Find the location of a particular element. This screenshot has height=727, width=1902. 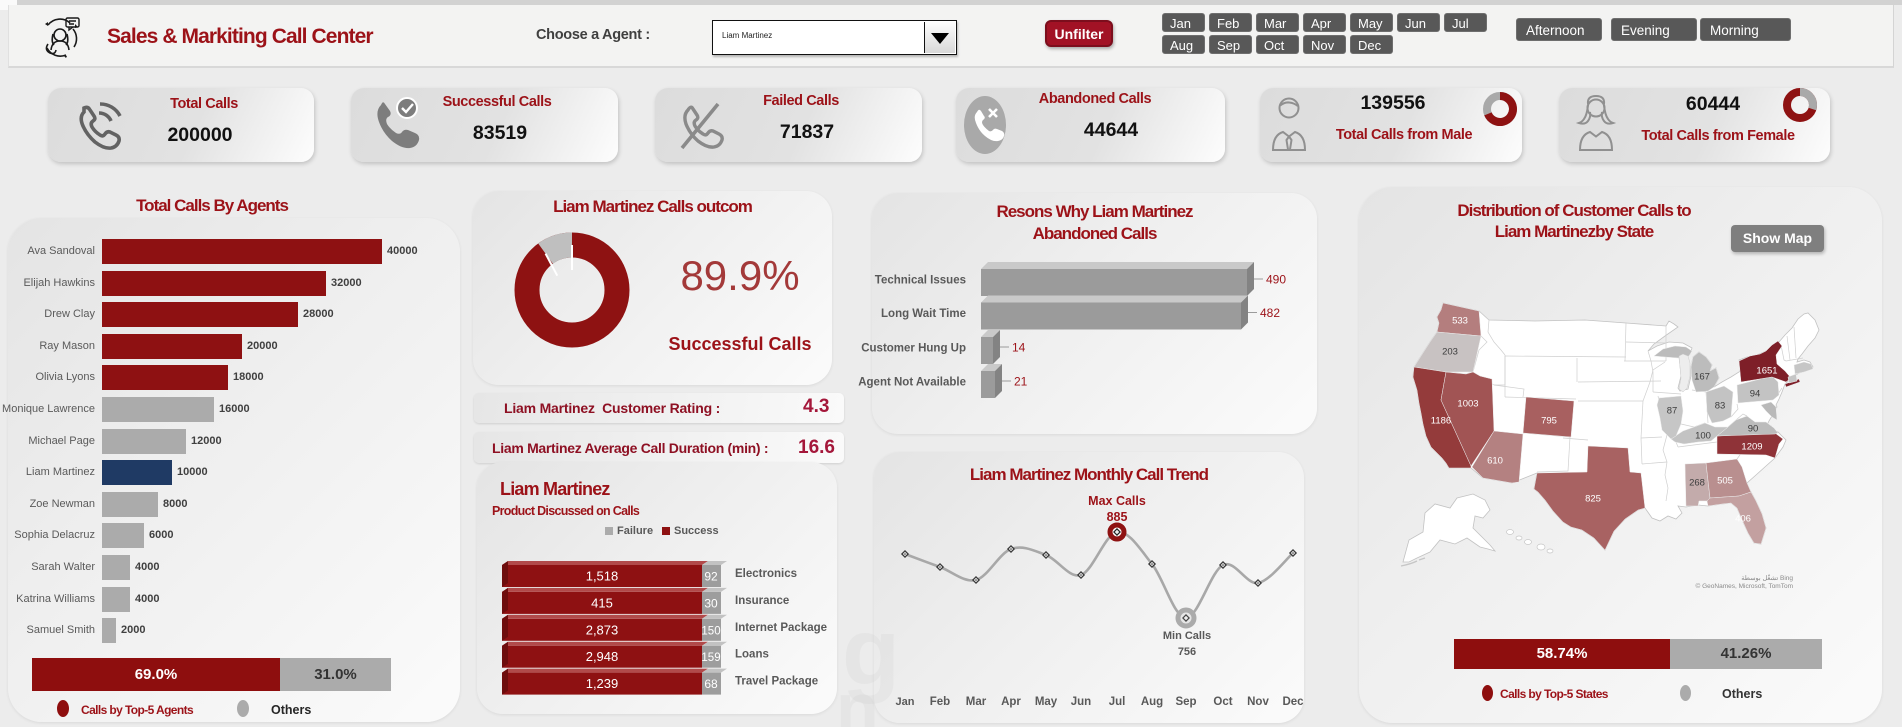

svg-text: Customer Hung Up is located at coordinates (913, 349).